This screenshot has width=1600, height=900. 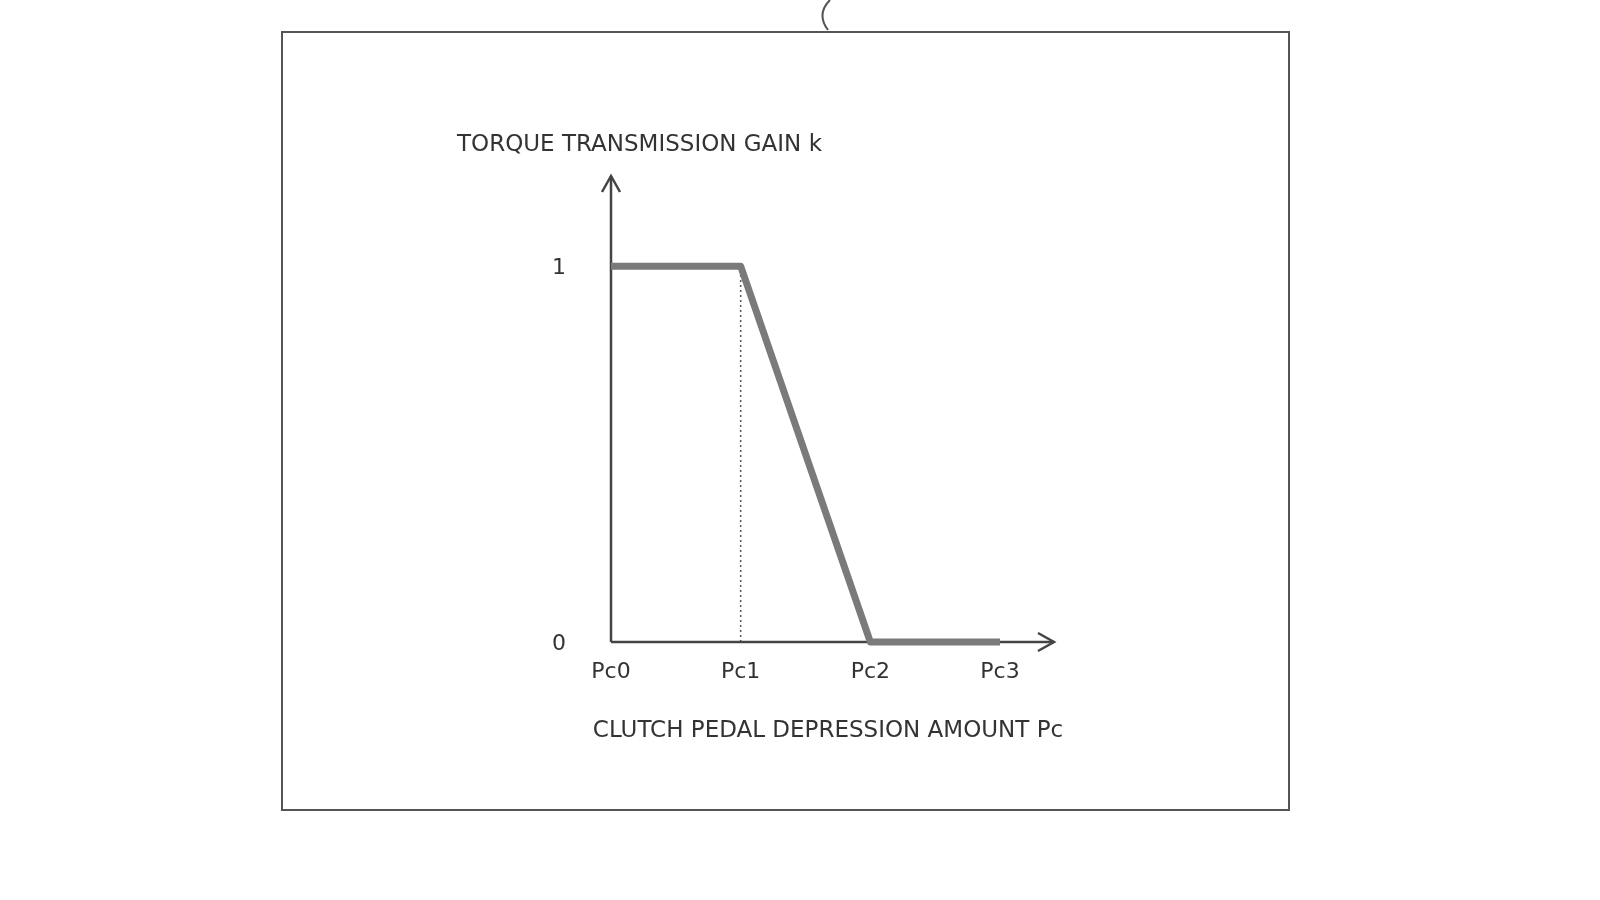 What do you see at coordinates (559, 266) in the screenshot?
I see `y-tick-label: 1` at bounding box center [559, 266].